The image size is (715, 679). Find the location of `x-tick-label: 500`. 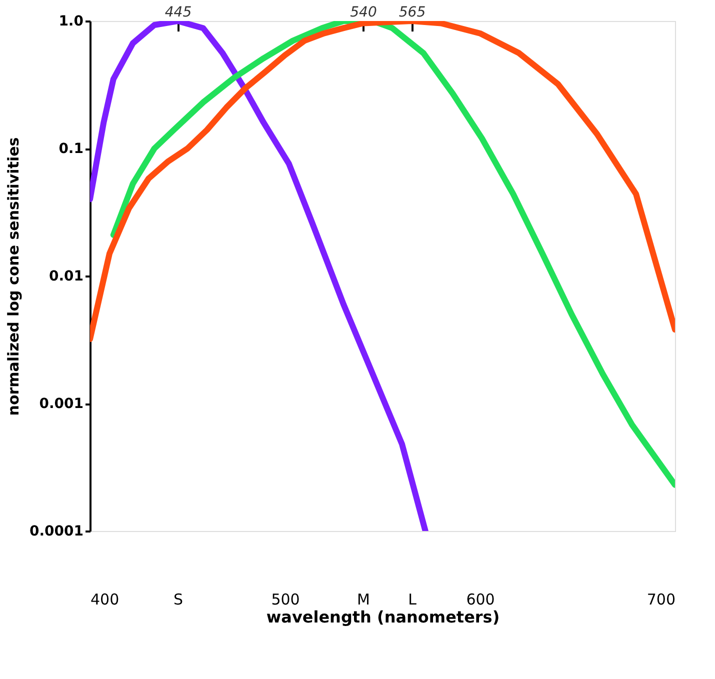

x-tick-label: 500 is located at coordinates (285, 599).